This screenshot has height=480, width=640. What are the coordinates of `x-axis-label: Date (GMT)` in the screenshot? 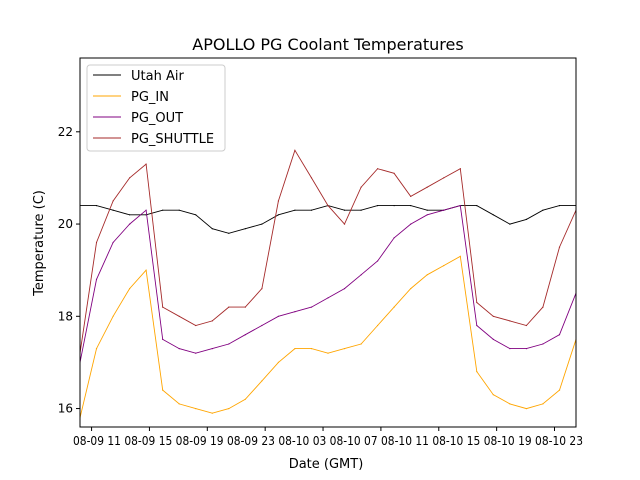 It's located at (326, 464).